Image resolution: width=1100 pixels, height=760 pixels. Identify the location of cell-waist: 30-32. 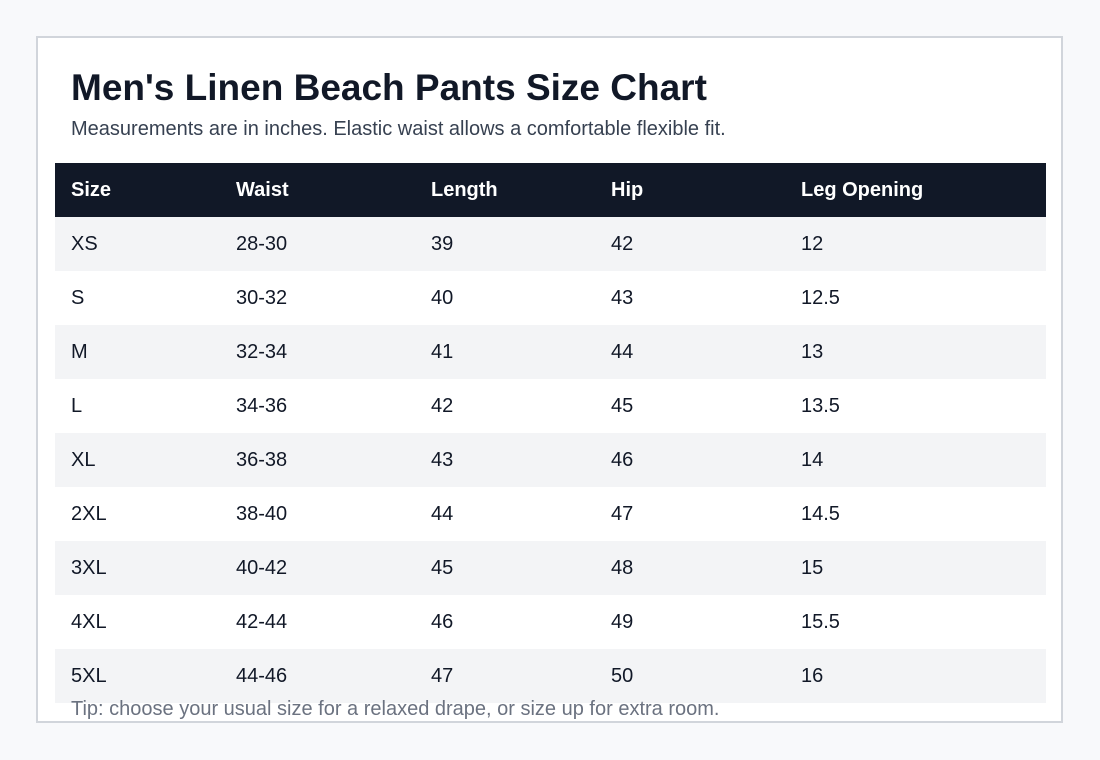
(262, 297).